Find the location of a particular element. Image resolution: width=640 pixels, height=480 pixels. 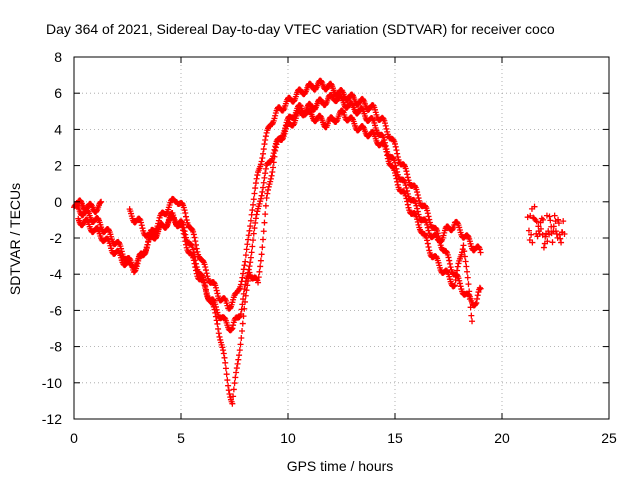

y-tick-label: -6 is located at coordinates (56, 310).